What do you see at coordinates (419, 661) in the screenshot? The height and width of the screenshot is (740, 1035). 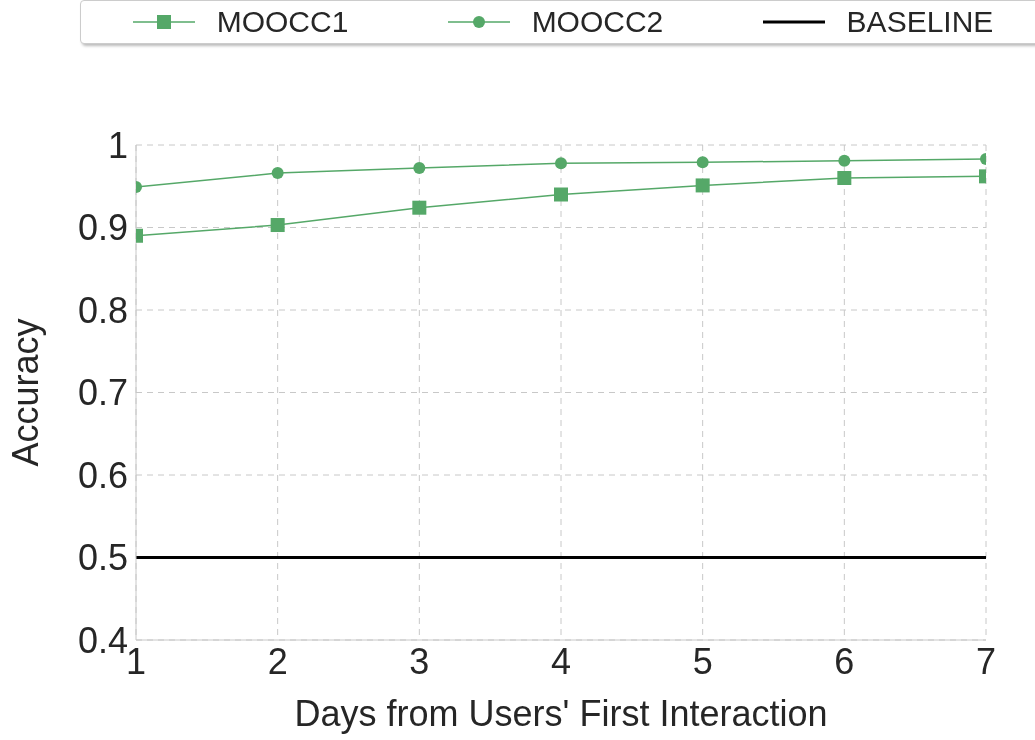 I see `x-tick-label: 3` at bounding box center [419, 661].